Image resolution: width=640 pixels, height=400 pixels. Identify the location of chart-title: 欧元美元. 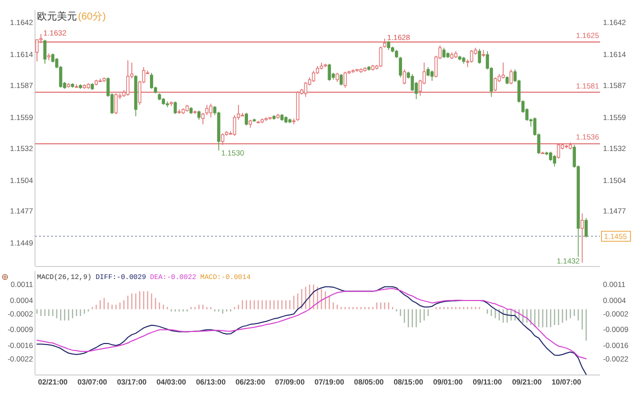
(57, 16).